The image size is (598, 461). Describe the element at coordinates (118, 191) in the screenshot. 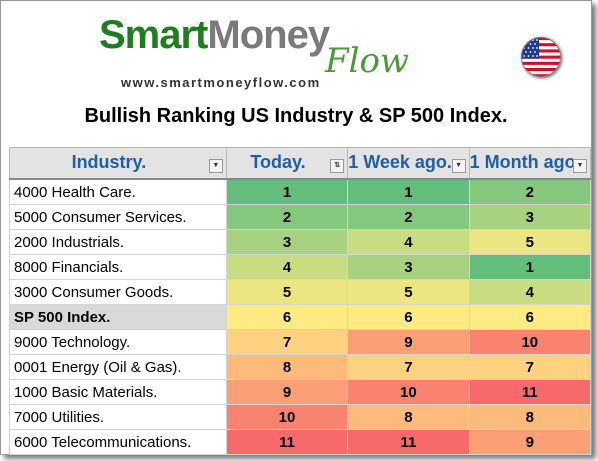

I see `industry-cell: 4000 Health Care.` at that location.